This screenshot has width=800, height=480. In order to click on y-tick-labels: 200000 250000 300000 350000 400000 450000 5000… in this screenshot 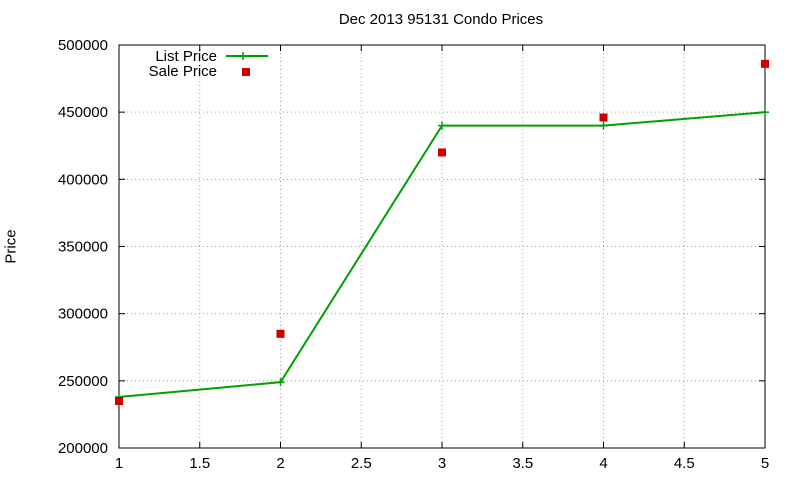, I will do `click(83, 247)`.